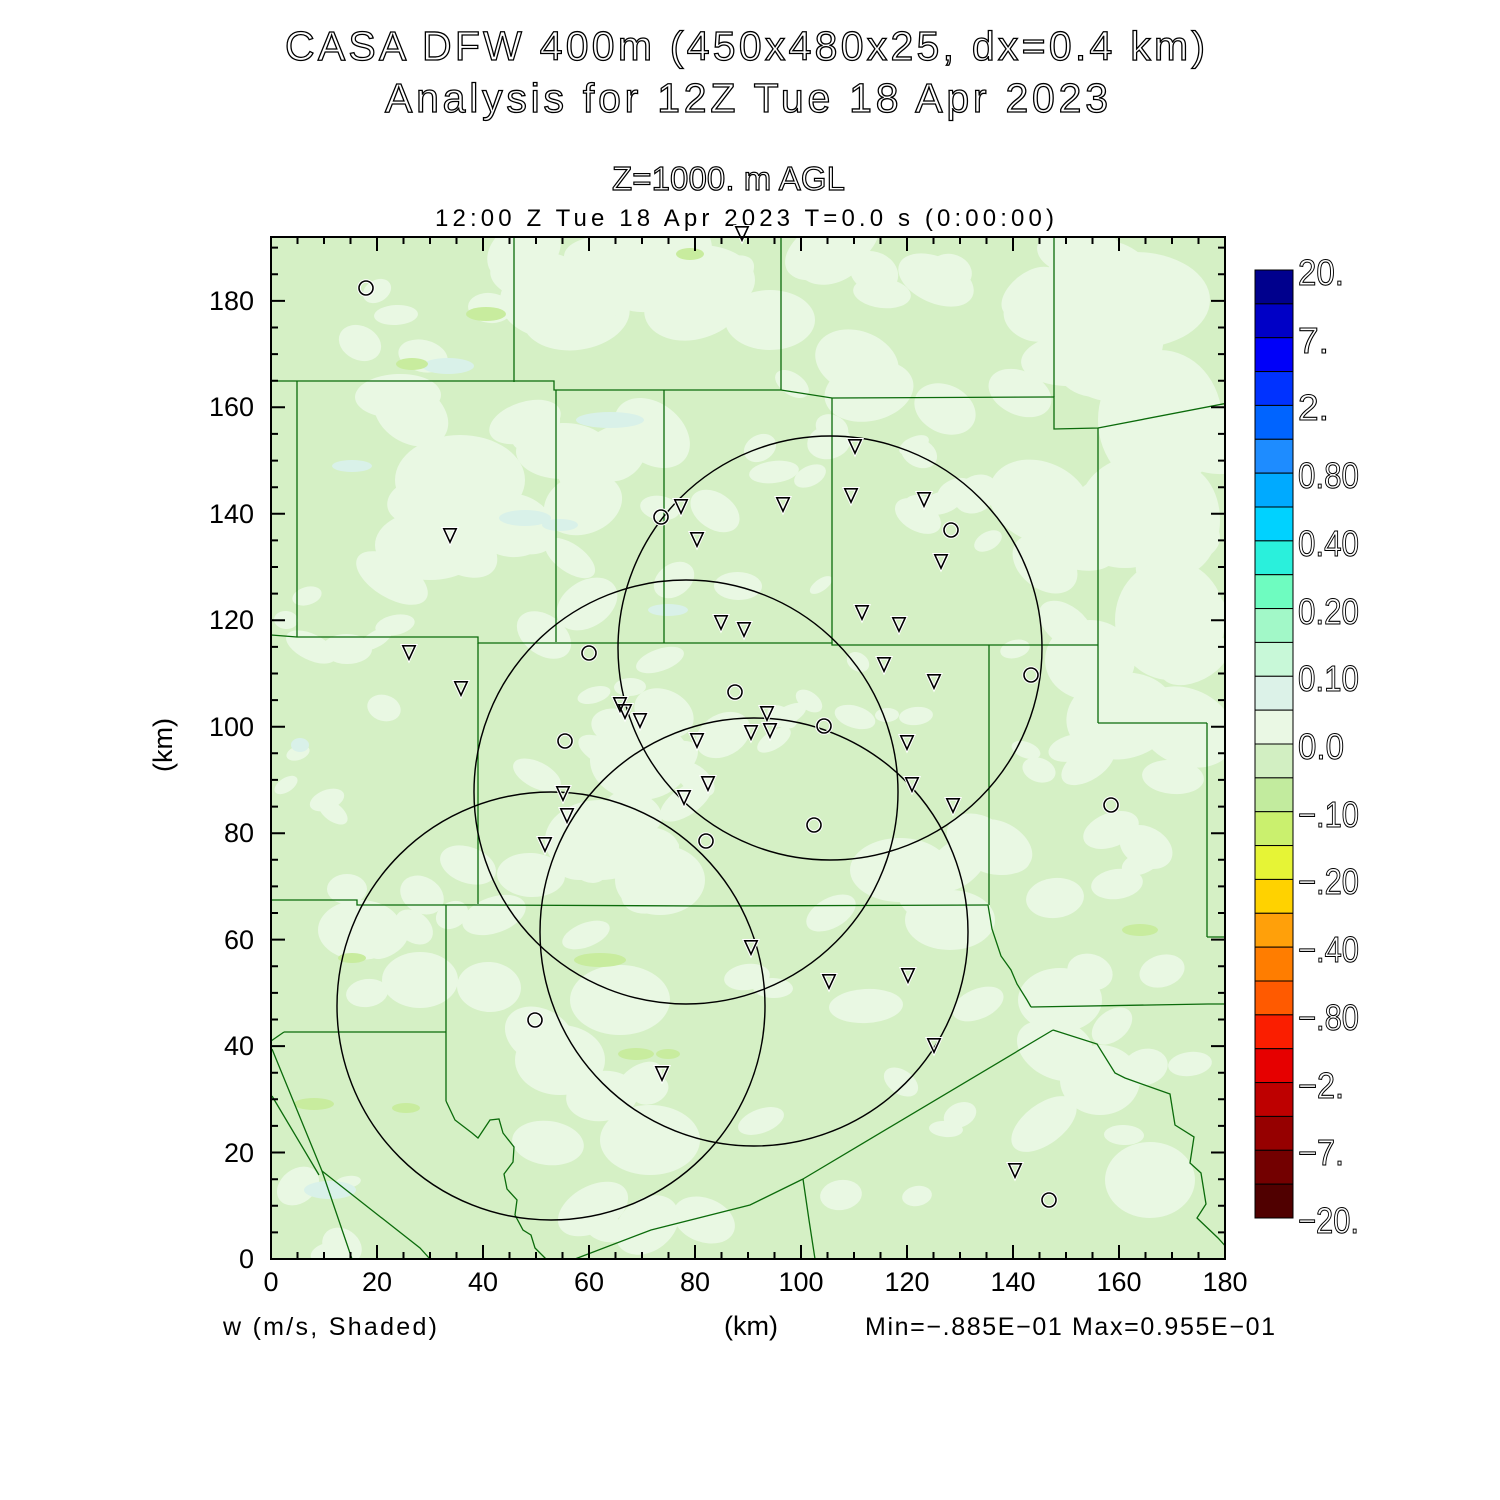 The width and height of the screenshot is (1500, 1500). What do you see at coordinates (1328, 1017) in the screenshot?
I see `svg-text: −.80` at bounding box center [1328, 1017].